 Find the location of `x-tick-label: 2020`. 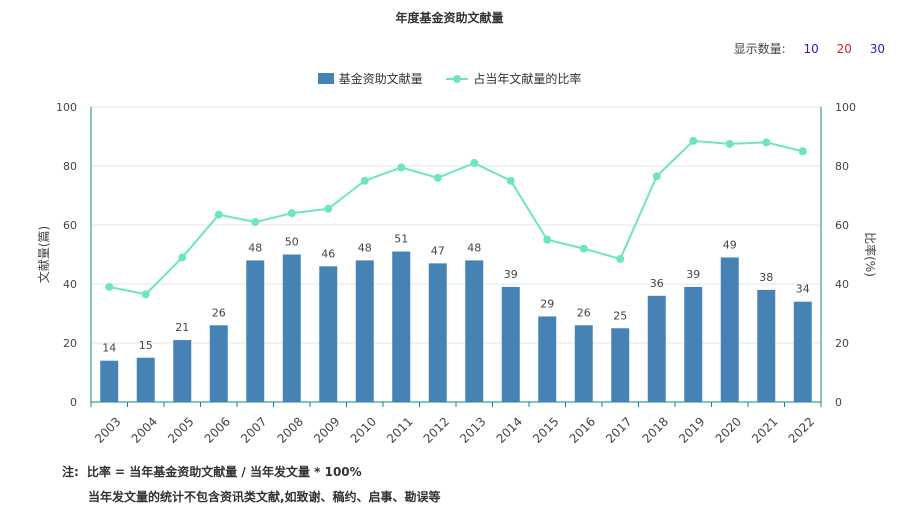

x-tick-label: 2020 is located at coordinates (728, 429).